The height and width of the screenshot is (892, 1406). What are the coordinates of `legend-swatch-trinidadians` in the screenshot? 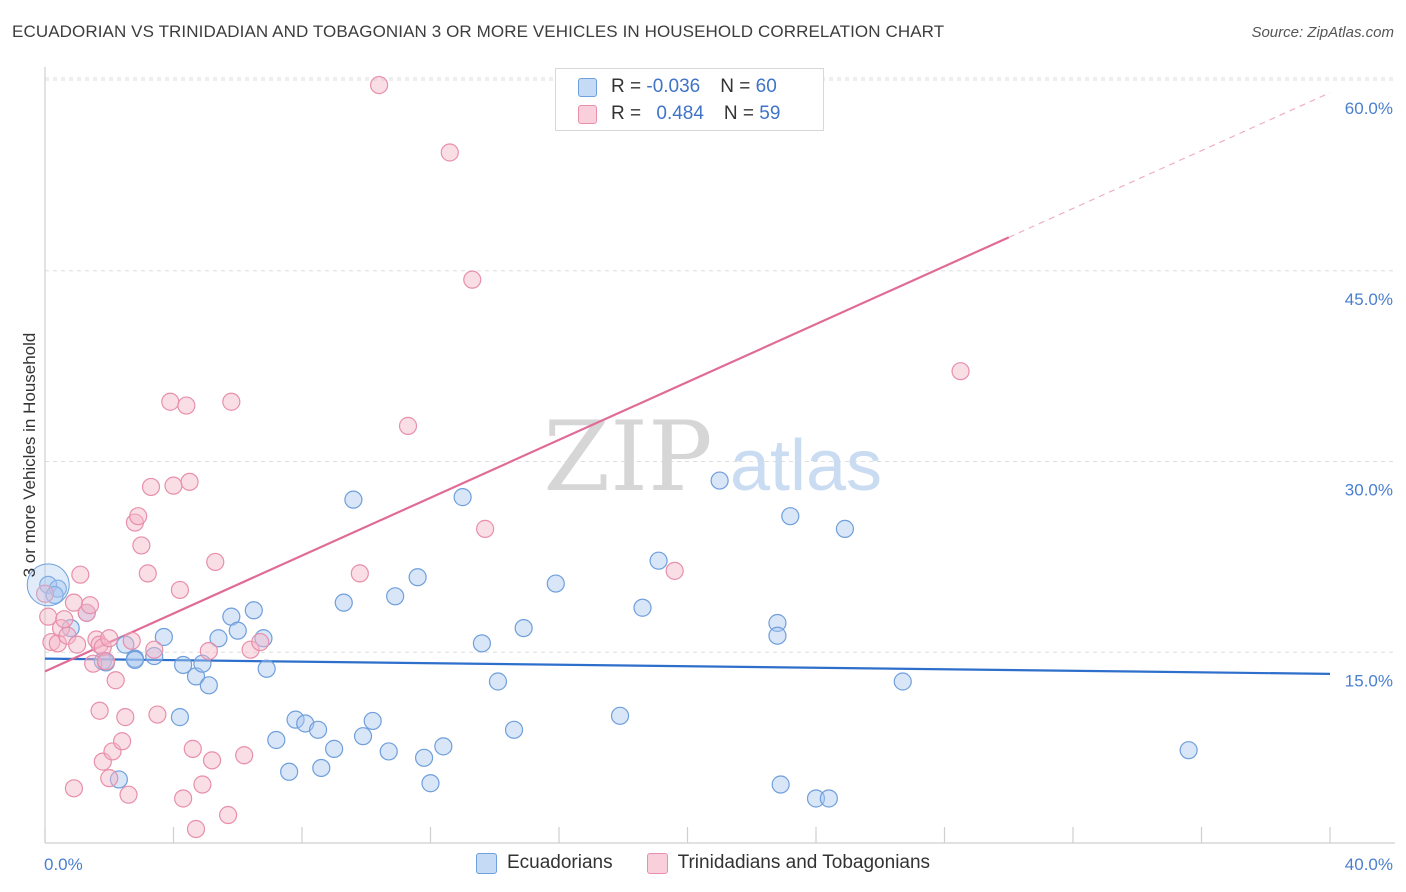 It's located at (657, 863).